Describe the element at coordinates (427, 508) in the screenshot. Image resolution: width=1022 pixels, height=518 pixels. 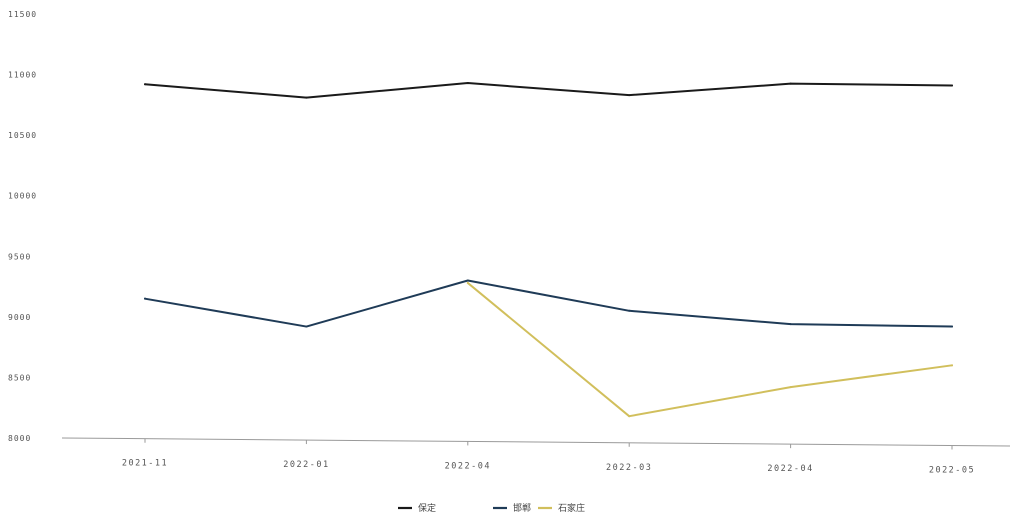
I see `legend-label: 保定` at that location.